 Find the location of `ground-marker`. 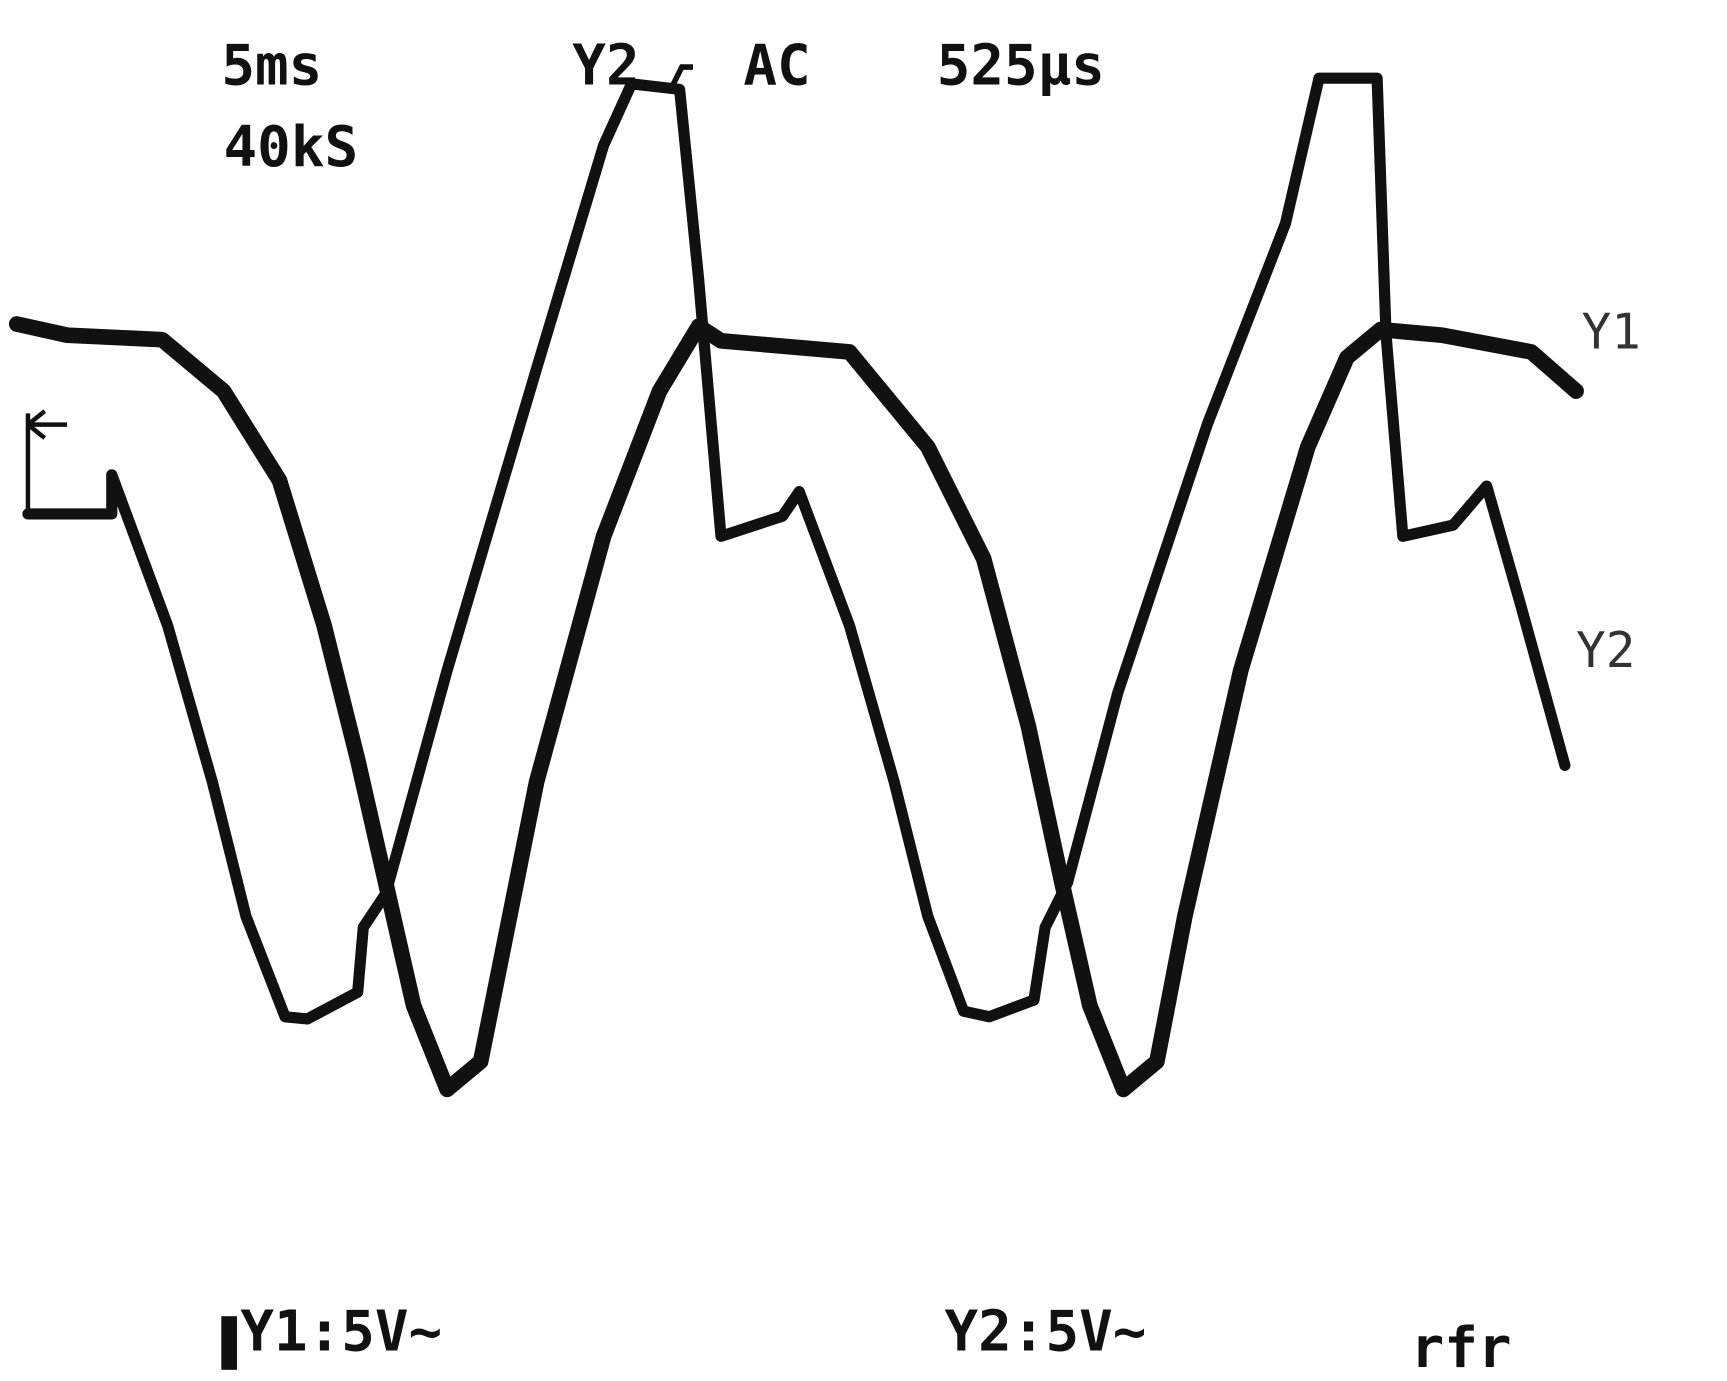

ground-marker is located at coordinates (46, 461).